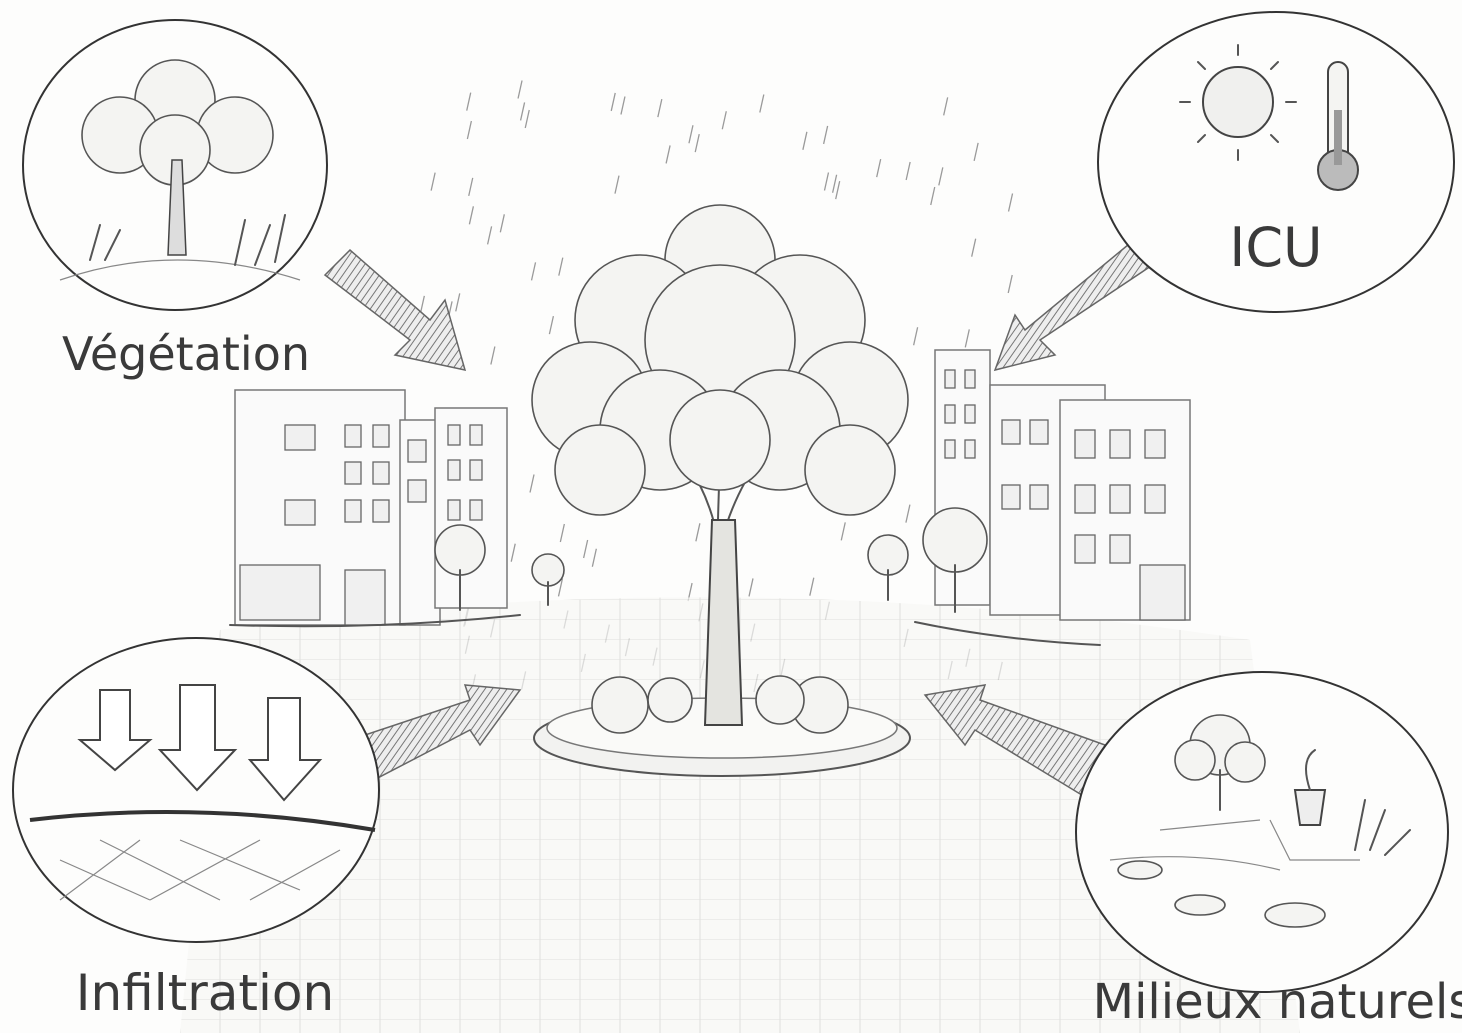 The height and width of the screenshot is (1033, 1462). What do you see at coordinates (1276, 162) in the screenshot?
I see `icu-bubble` at bounding box center [1276, 162].